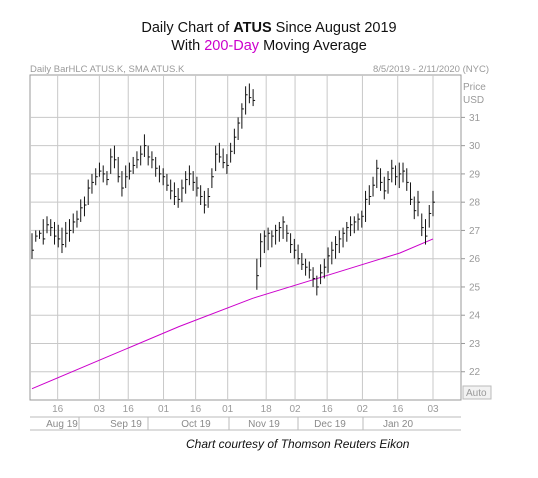 This screenshot has width=538, height=478. Describe the element at coordinates (475, 174) in the screenshot. I see `y-tick-label: 29` at that location.